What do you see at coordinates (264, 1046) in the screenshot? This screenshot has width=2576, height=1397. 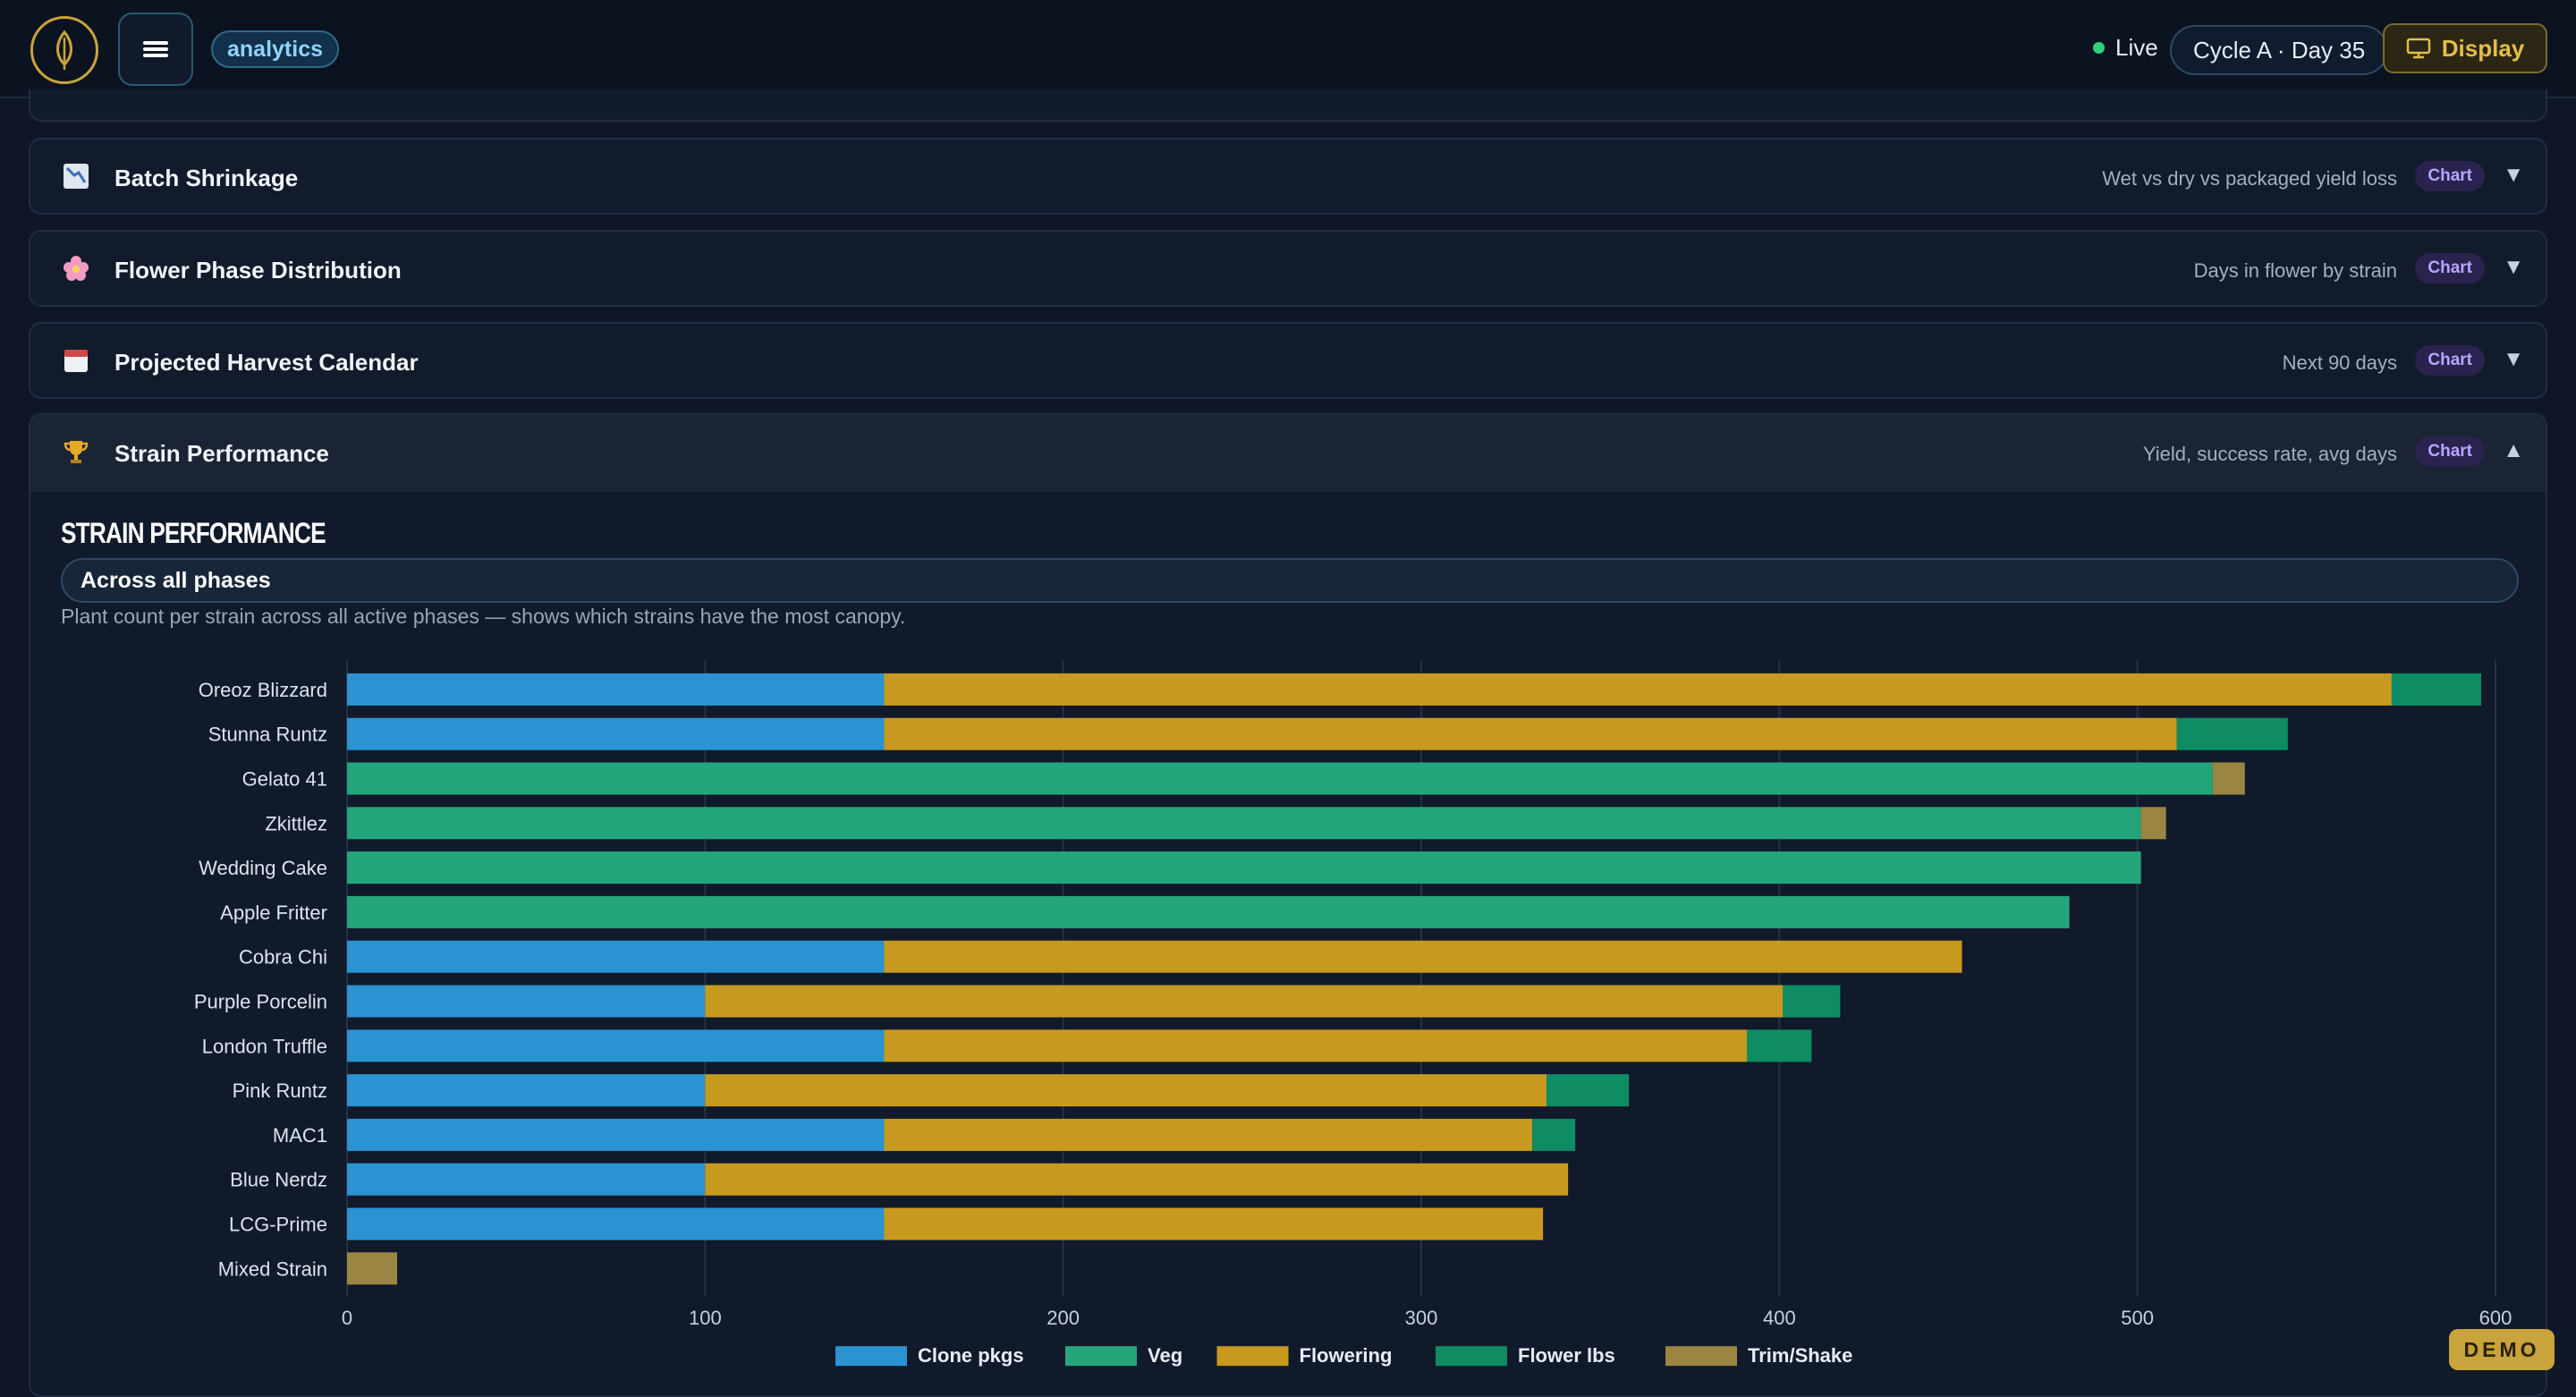 I see `category-label: London Truffle` at bounding box center [264, 1046].